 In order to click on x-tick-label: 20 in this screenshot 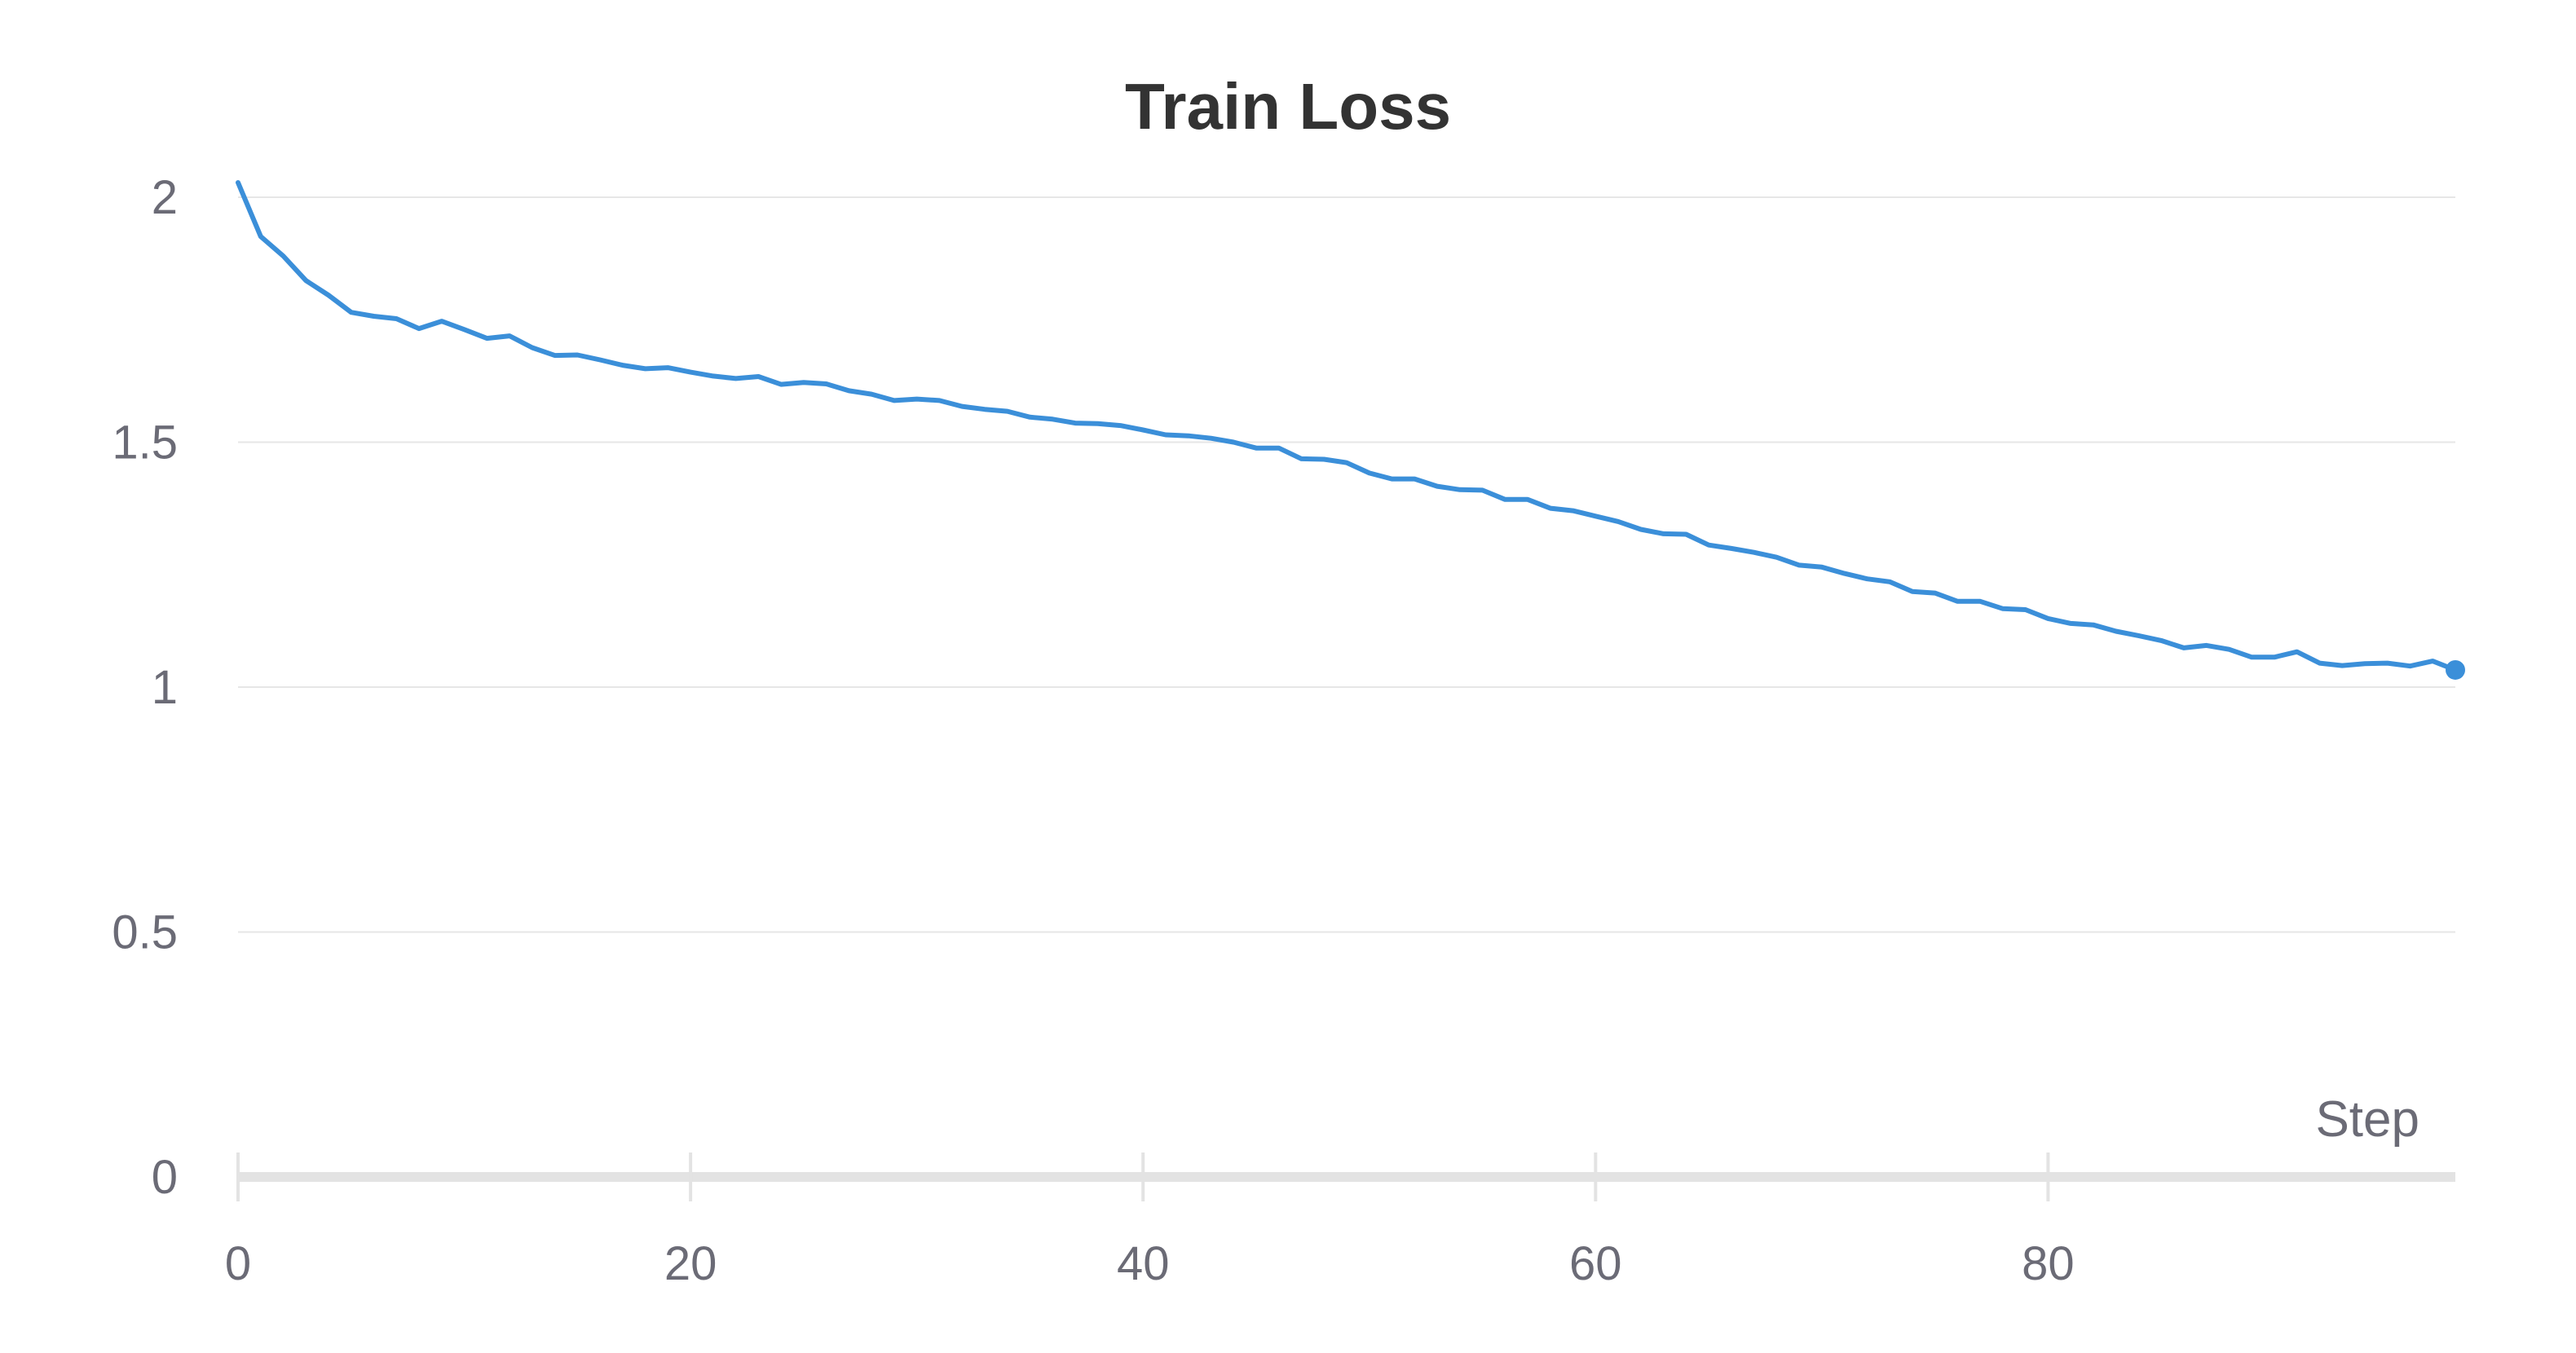, I will do `click(690, 1263)`.